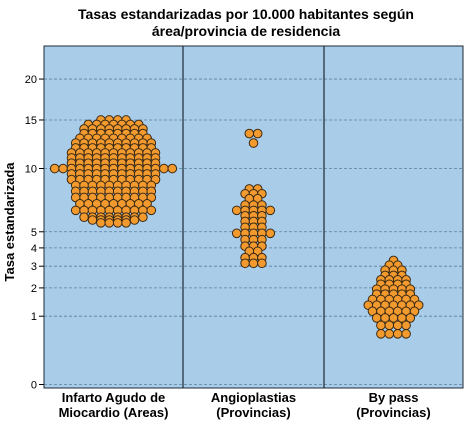 The image size is (472, 432). What do you see at coordinates (34, 233) in the screenshot?
I see `y-tick-label: 5` at bounding box center [34, 233].